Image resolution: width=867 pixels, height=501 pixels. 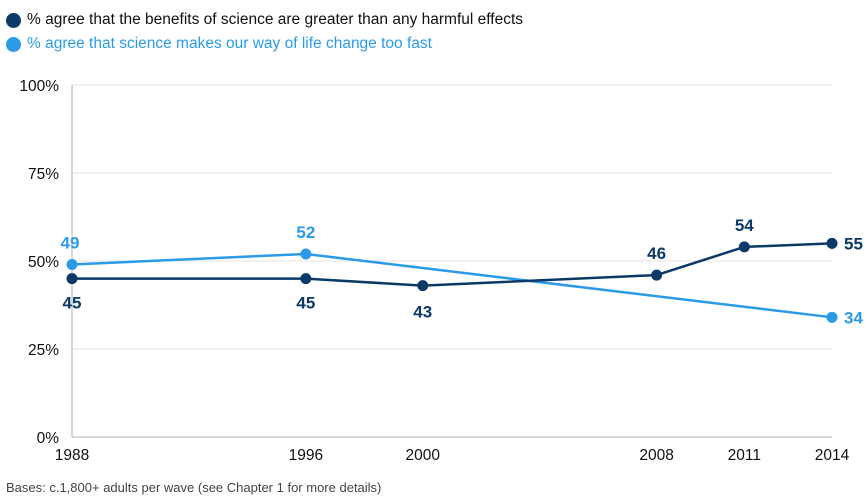 I want to click on y-tick-label: 75%, so click(x=43, y=174).